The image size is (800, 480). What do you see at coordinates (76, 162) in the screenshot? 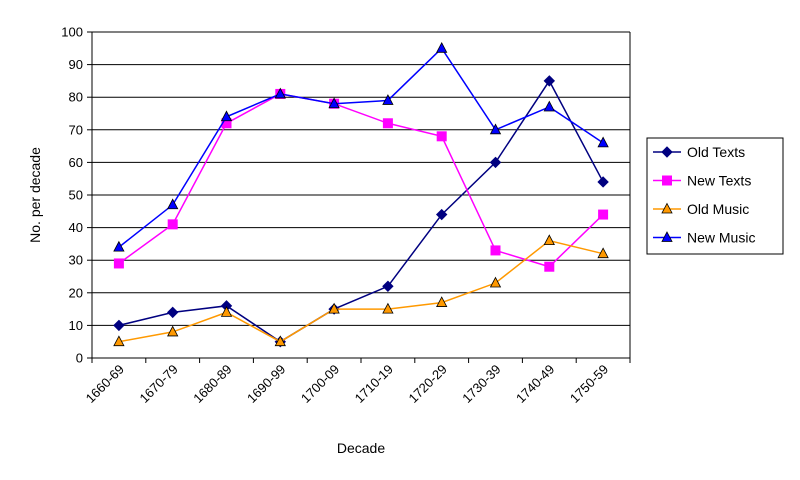
I see `y-tick-label: 60` at bounding box center [76, 162].